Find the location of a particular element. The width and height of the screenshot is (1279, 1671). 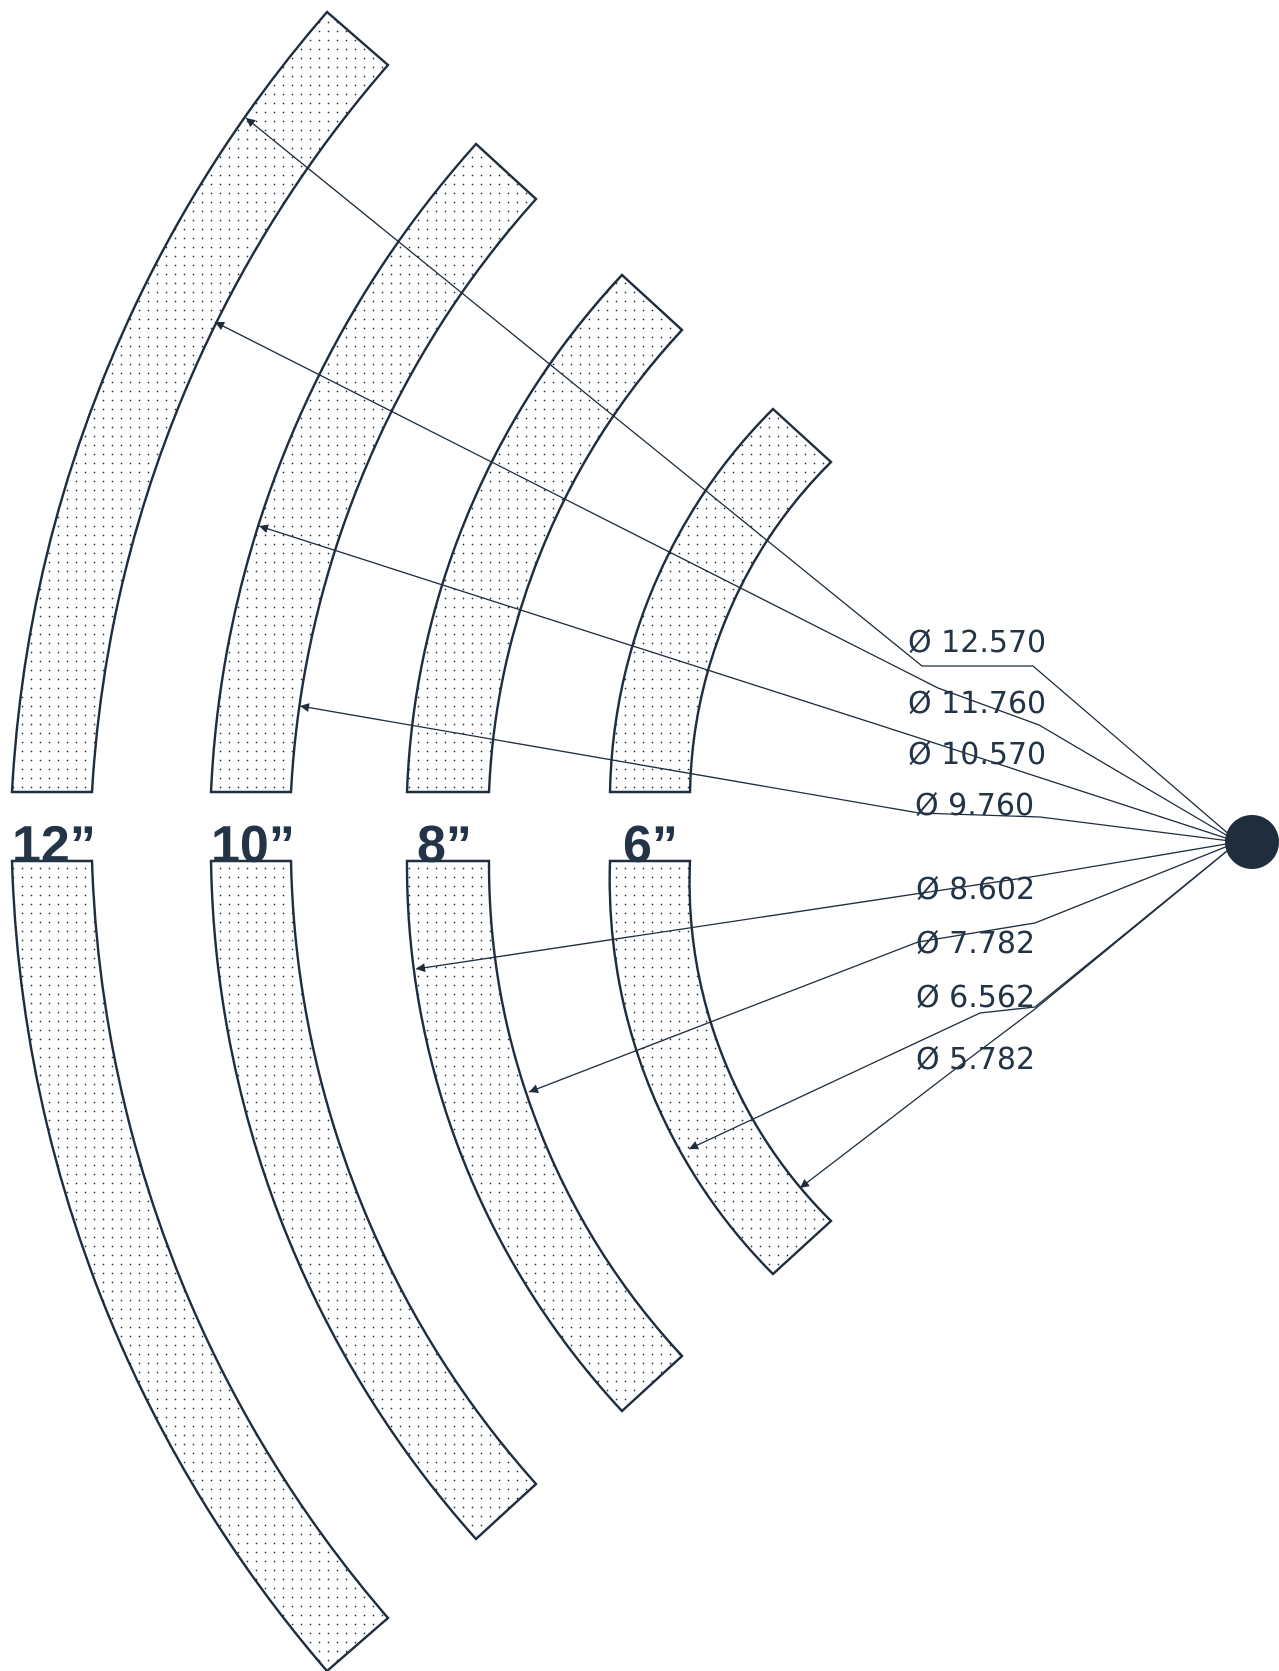

dim-label-11760: Ø 11.760 is located at coordinates (977, 703).